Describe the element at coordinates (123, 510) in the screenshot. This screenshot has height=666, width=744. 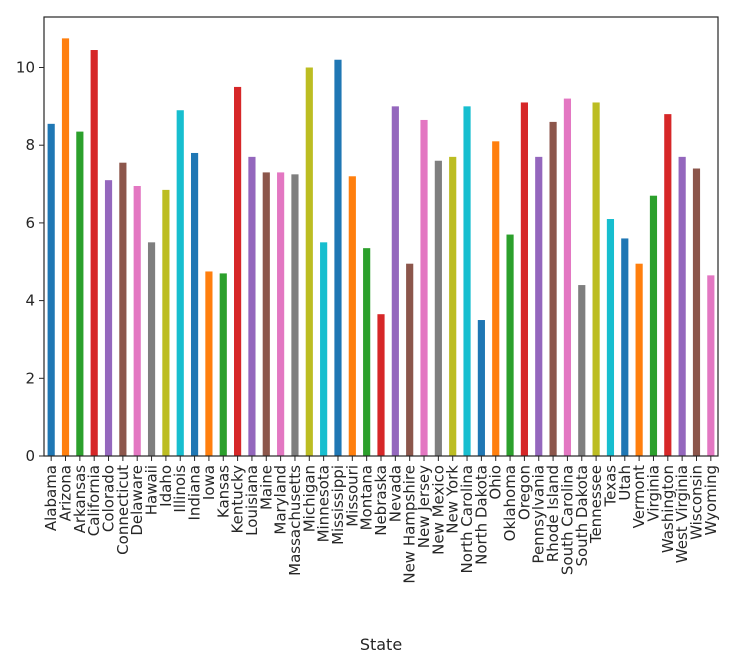
I see `x-tick-label: Connecticut` at that location.